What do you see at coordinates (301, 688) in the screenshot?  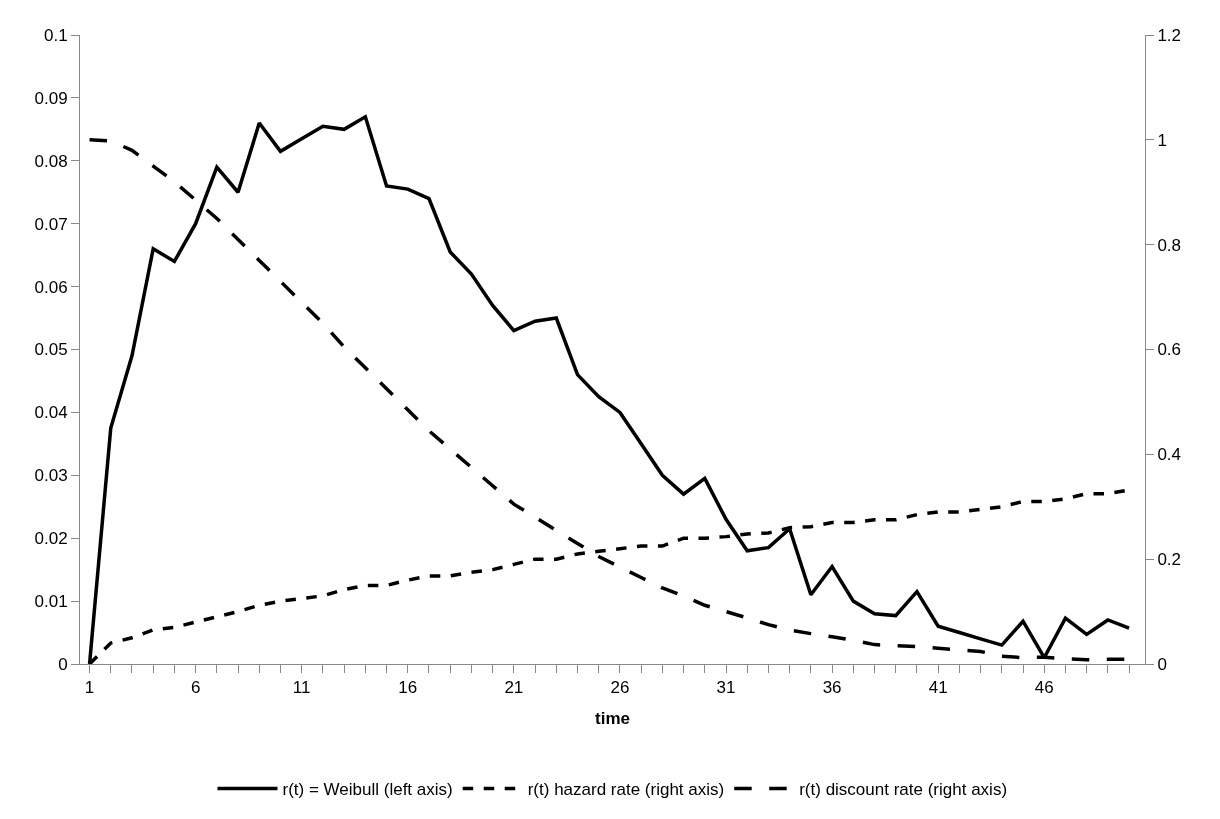 I see `x-tick-label: 11` at bounding box center [301, 688].